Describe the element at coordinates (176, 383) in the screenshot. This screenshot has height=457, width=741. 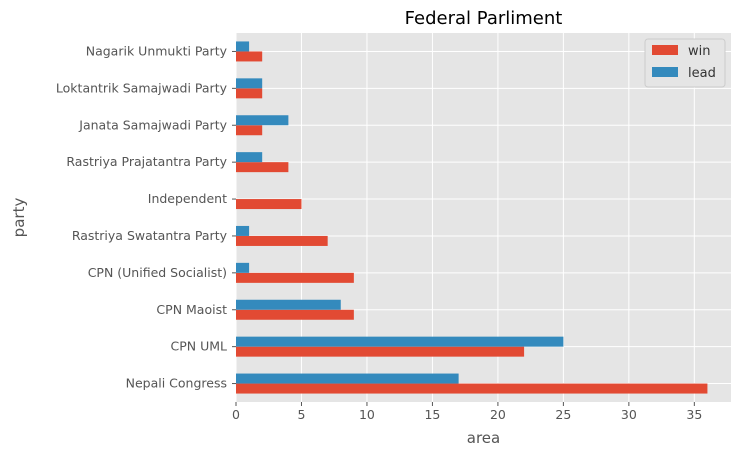
I see `y-tick-label: Nepali Congress` at that location.